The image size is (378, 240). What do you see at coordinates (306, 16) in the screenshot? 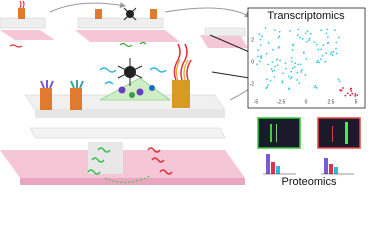
I see `panel-title: Transcriptomics` at bounding box center [306, 16].